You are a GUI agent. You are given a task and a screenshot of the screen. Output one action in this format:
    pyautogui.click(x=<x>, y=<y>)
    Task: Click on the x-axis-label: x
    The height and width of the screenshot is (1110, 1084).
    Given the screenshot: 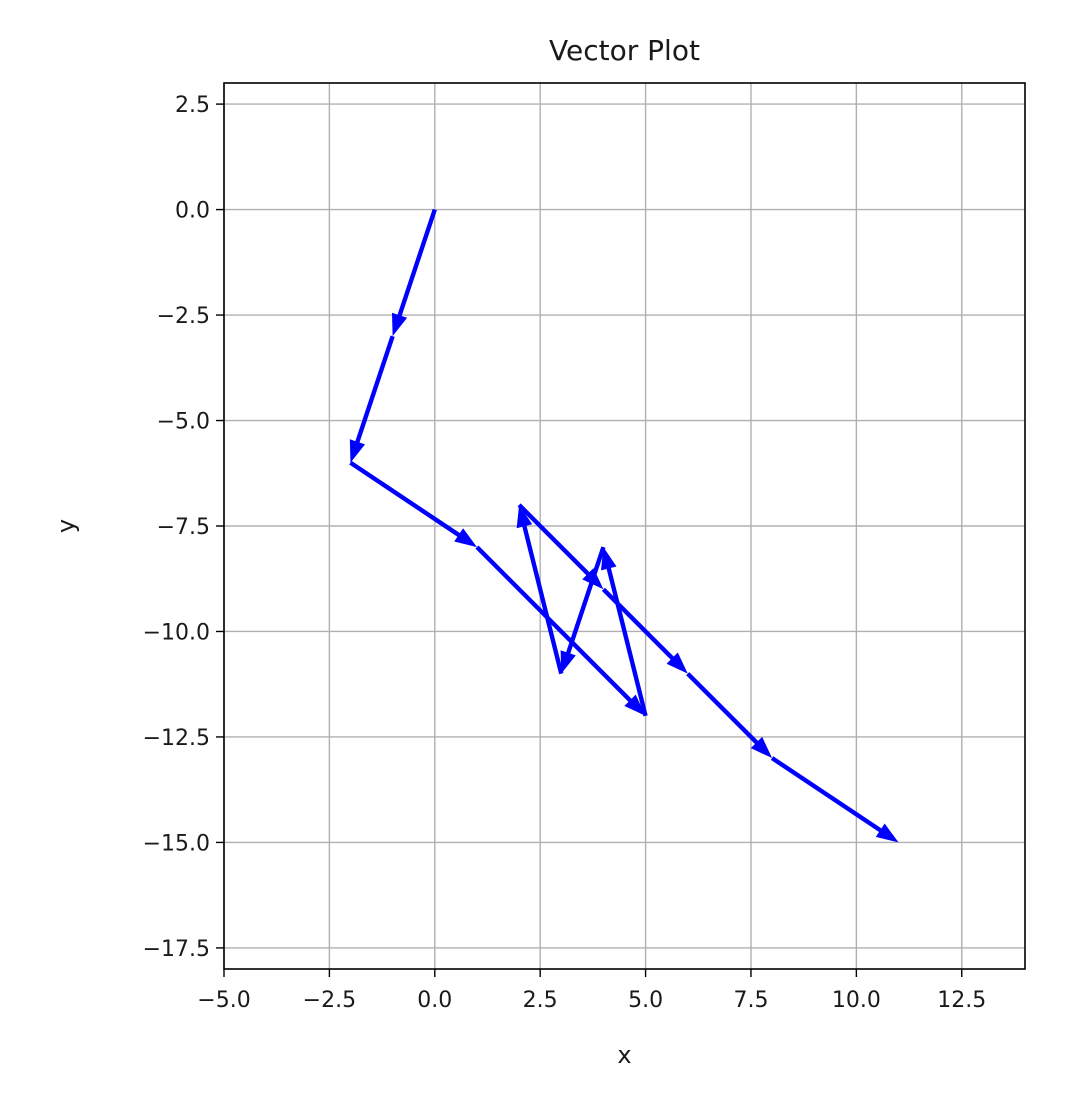 What is the action you would take?
    pyautogui.click(x=624, y=1055)
    